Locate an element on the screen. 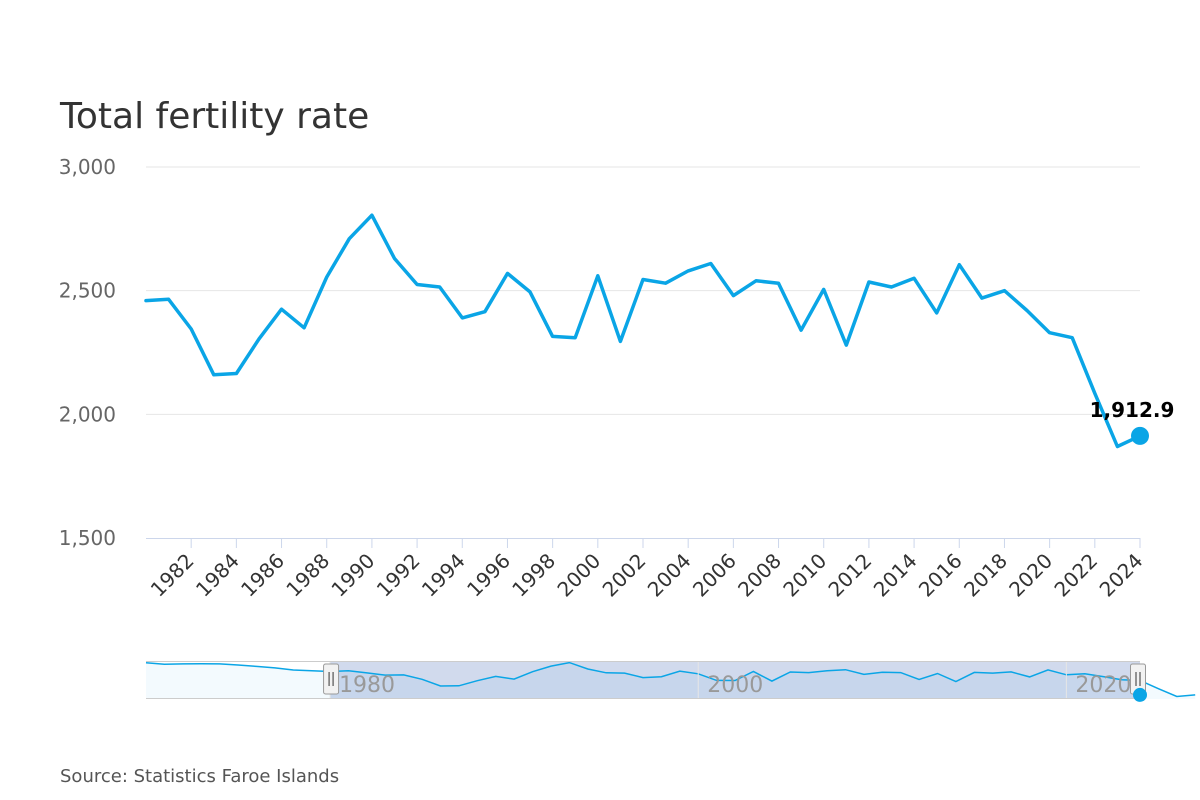 This screenshot has height=800, width=1200. navigator-left-handle is located at coordinates (331, 679).